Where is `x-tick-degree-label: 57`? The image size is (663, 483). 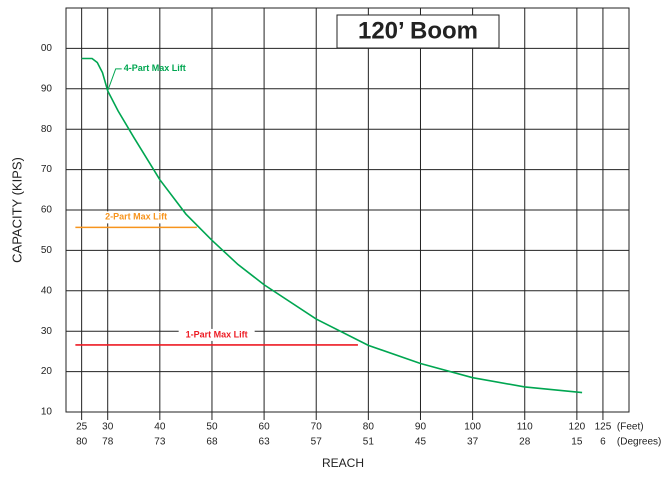
x-tick-degree-label: 57 is located at coordinates (317, 442).